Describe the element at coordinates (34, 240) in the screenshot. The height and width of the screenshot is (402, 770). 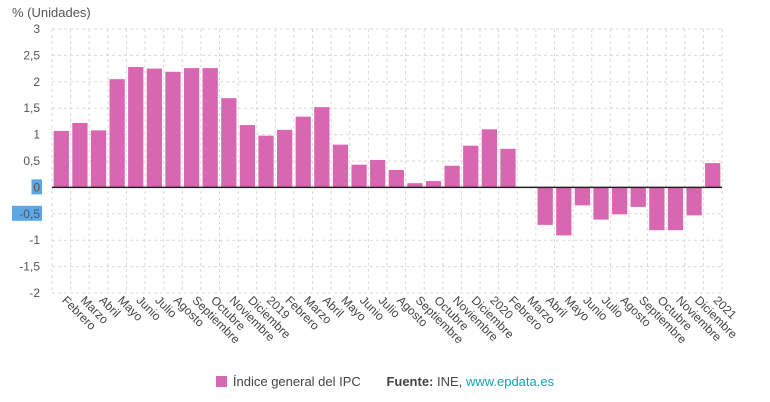
I see `y-tick-label: -1` at that location.